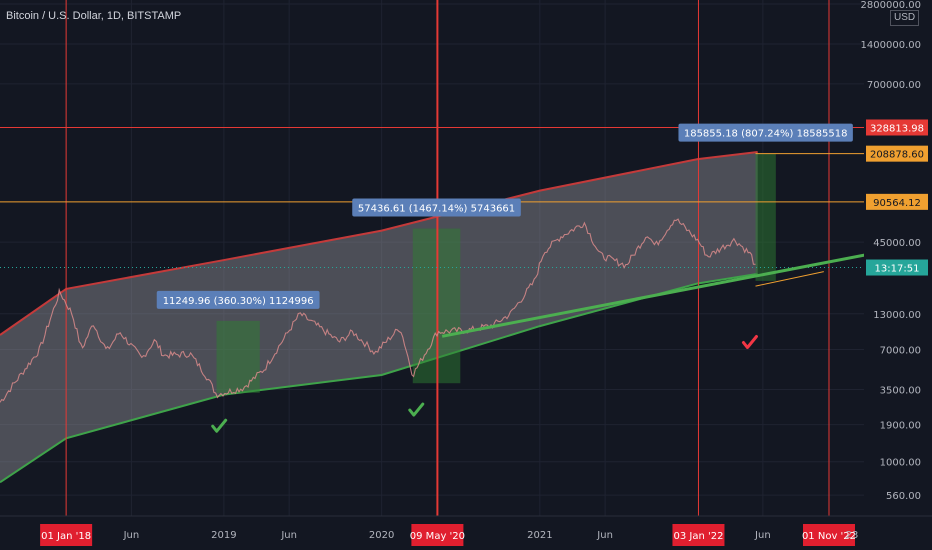 This screenshot has height=550, width=932. What do you see at coordinates (891, 5) in the screenshot?
I see `price-tick-label: 2800000.00` at bounding box center [891, 5].